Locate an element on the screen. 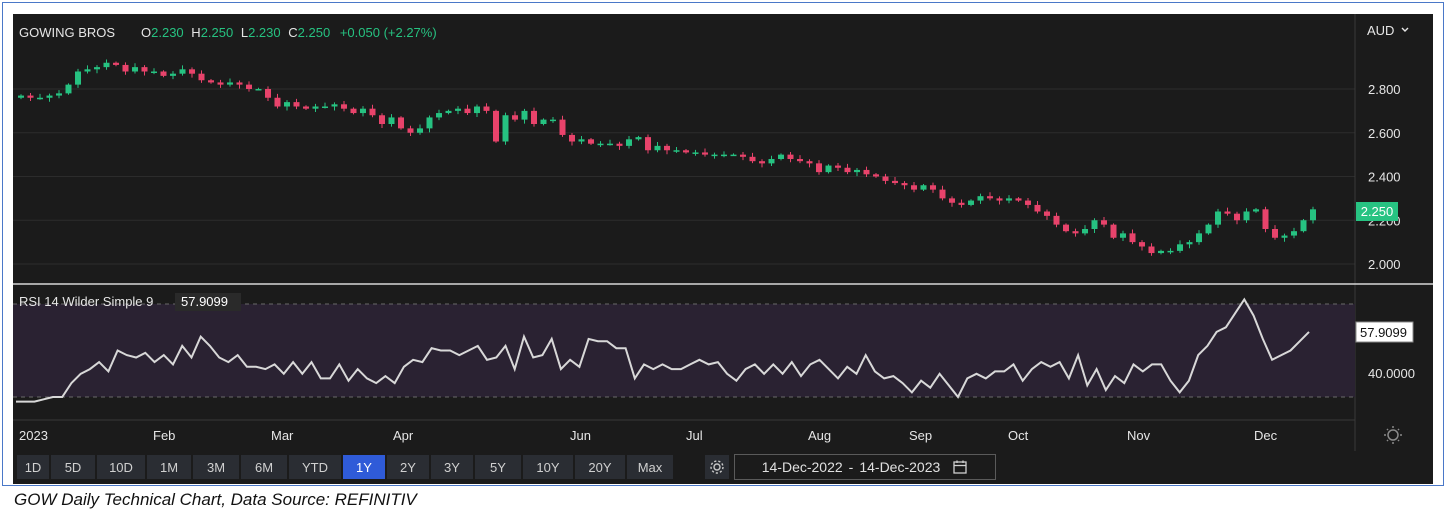 The image size is (1448, 521). date-range-end: 14-Dec-2023 is located at coordinates (900, 467).